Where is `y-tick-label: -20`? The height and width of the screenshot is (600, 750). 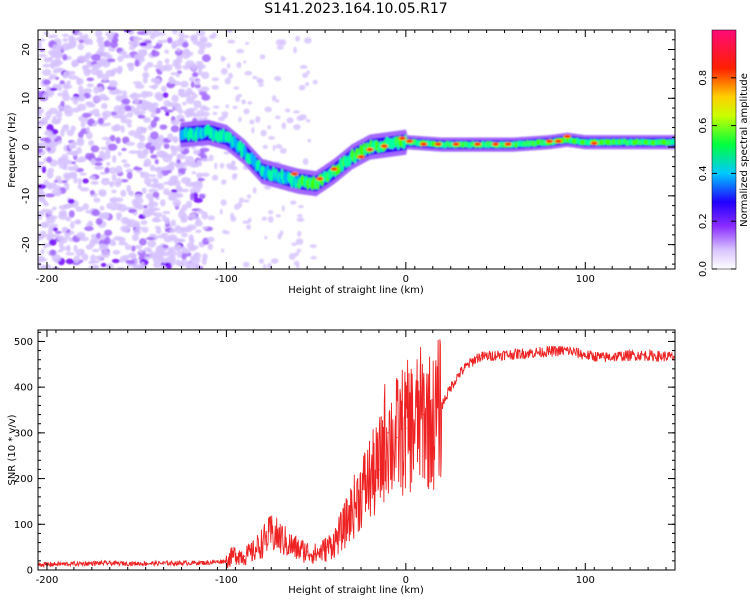 y-tick-label: -20 is located at coordinates (26, 244).